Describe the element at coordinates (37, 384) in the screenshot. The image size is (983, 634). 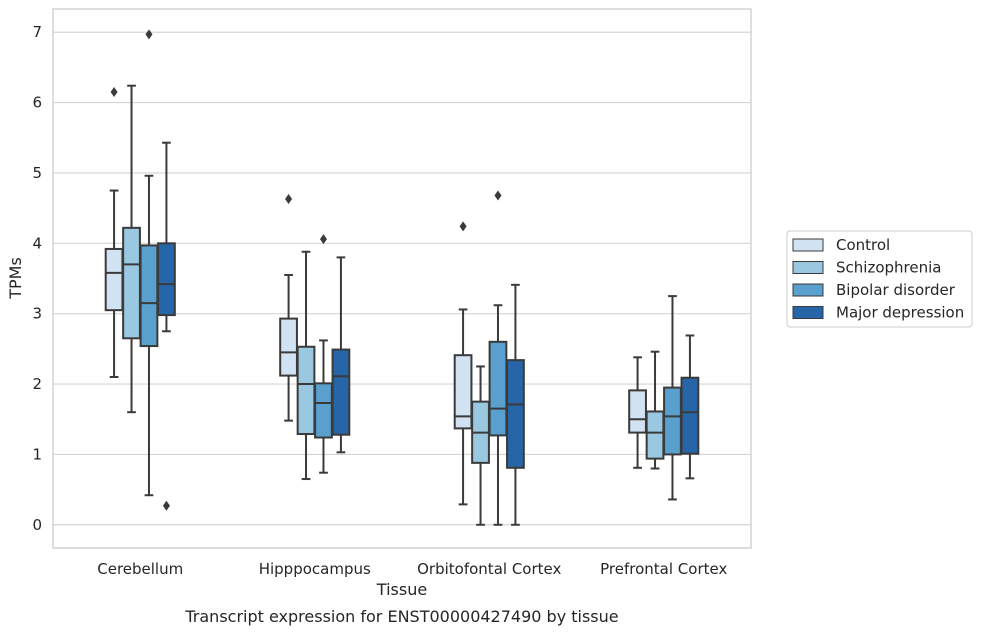
I see `y-tick-label: 2` at that location.